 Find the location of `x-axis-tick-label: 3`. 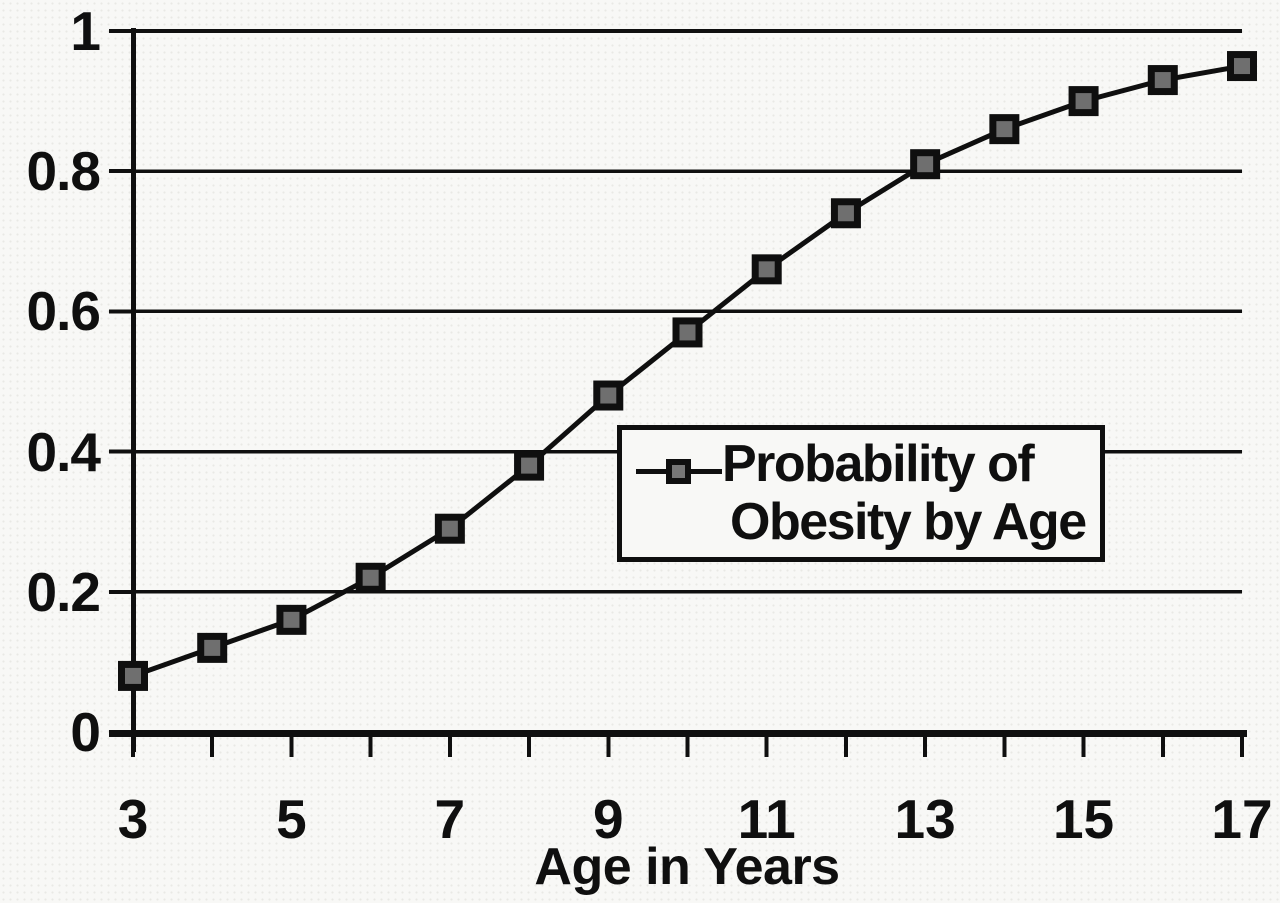

x-axis-tick-label: 3 is located at coordinates (133, 819).